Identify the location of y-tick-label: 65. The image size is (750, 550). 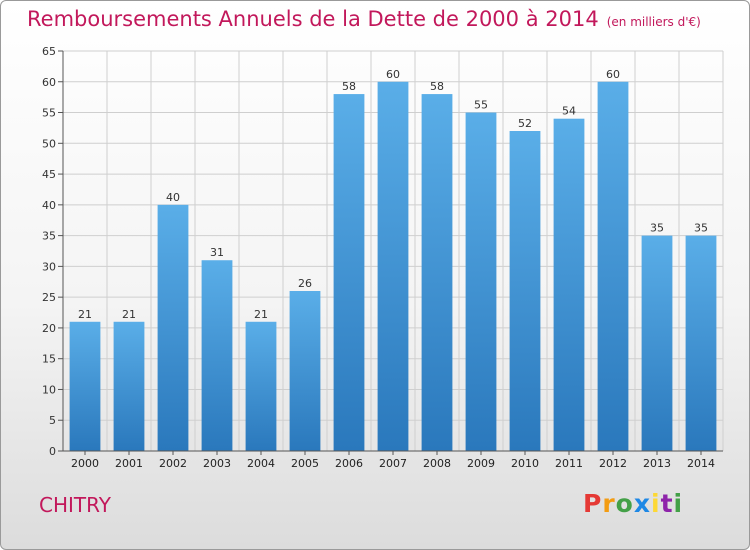
(49, 51).